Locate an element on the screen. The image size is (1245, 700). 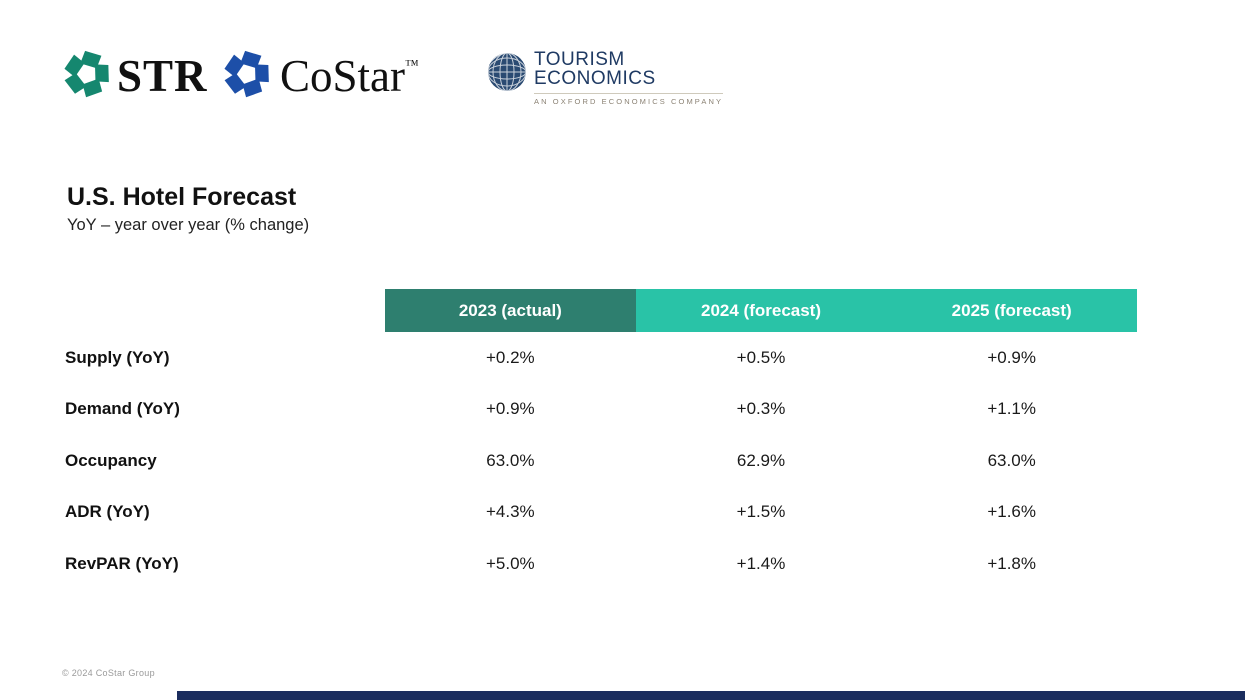
cell-value: +5.0% is located at coordinates (510, 563).